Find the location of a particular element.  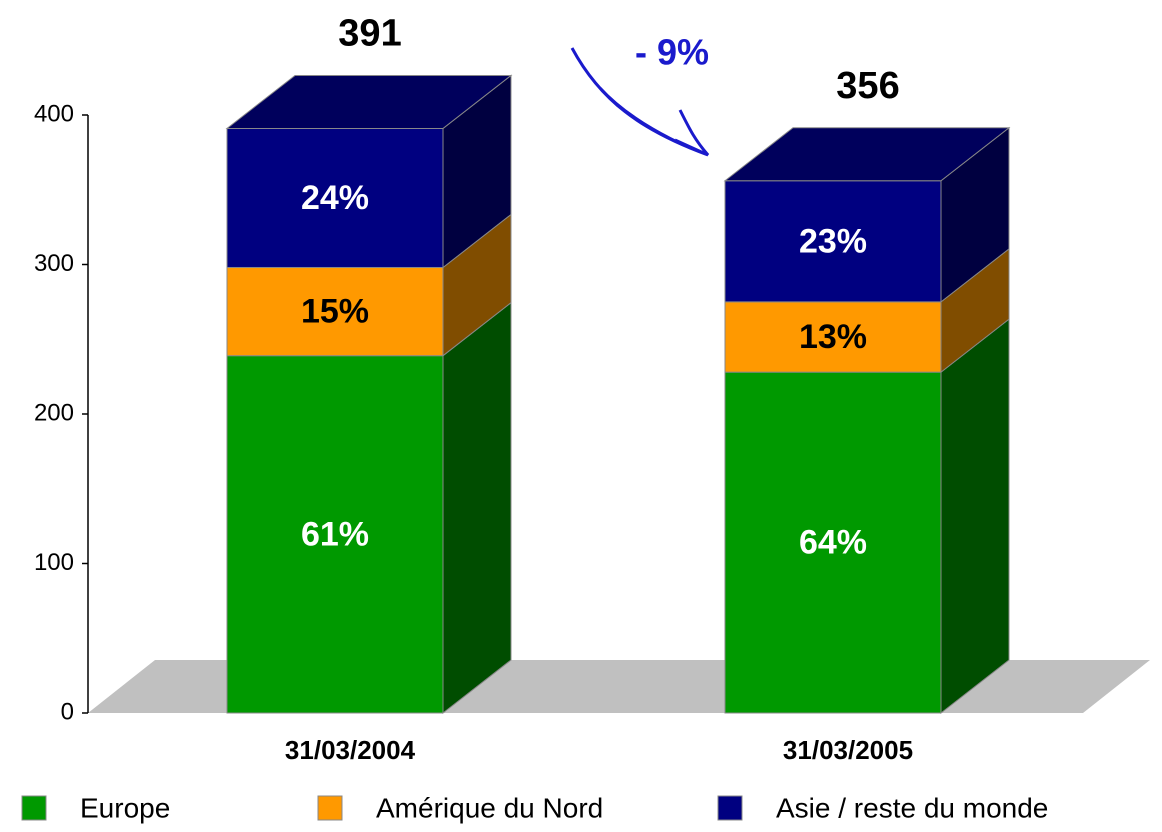

segment-label: 13% is located at coordinates (833, 337).